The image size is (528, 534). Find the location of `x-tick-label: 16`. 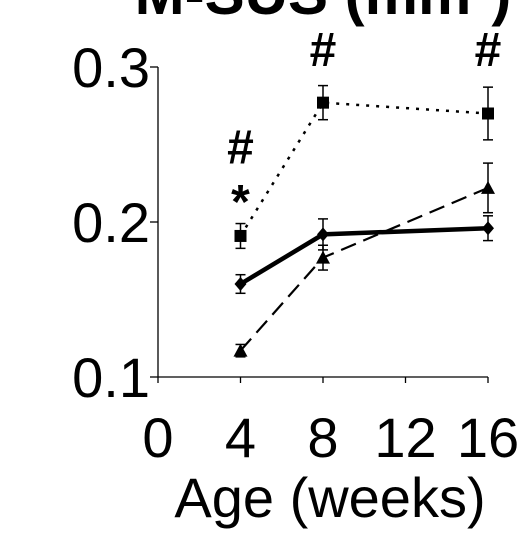

x-tick-label: 16 is located at coordinates (488, 437).